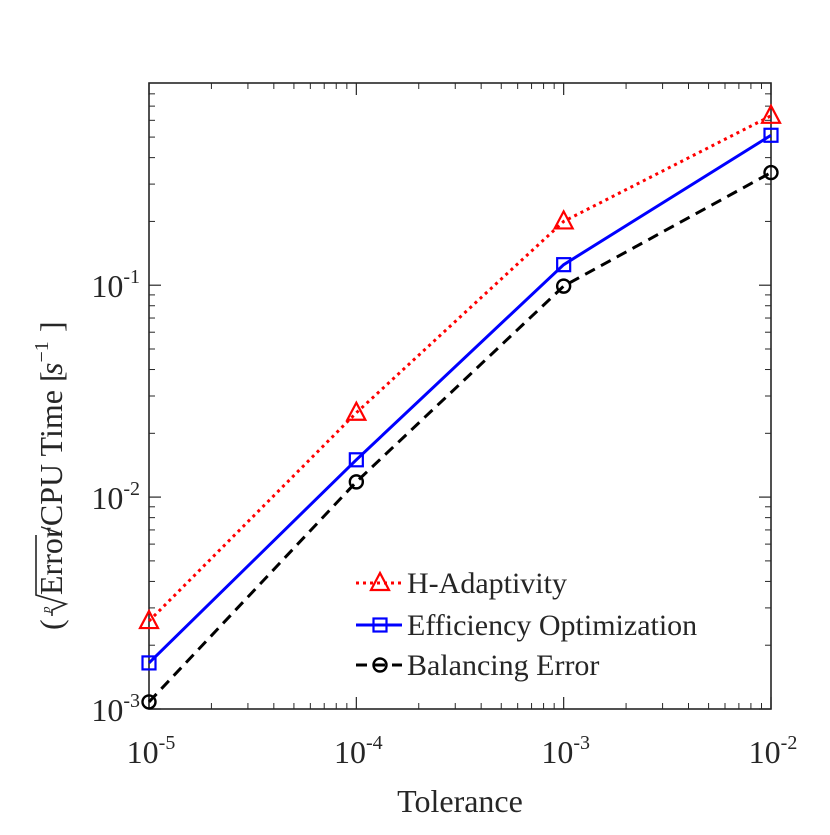 Image resolution: width=830 pixels, height=835 pixels. I want to click on x-tick-label: 10⁻⁵, so click(151, 751).